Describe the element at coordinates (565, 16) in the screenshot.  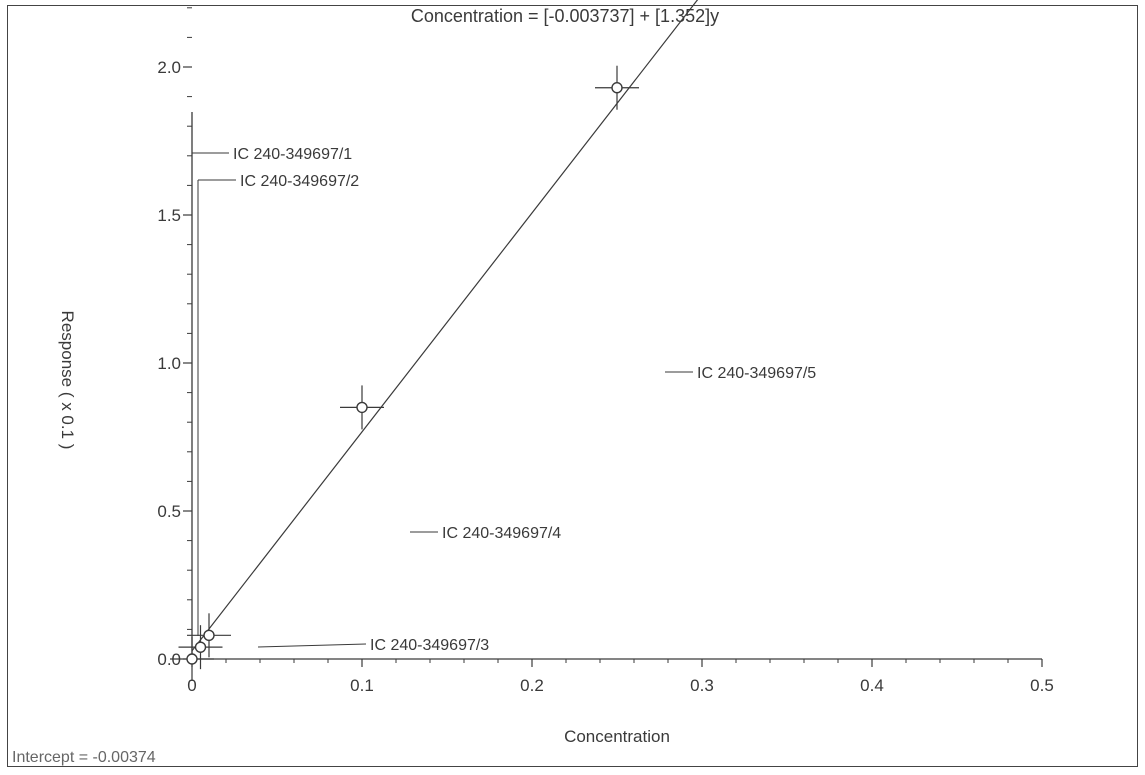
I see `chart-title: Concentration = [-0.003737] + [1.352]y` at that location.